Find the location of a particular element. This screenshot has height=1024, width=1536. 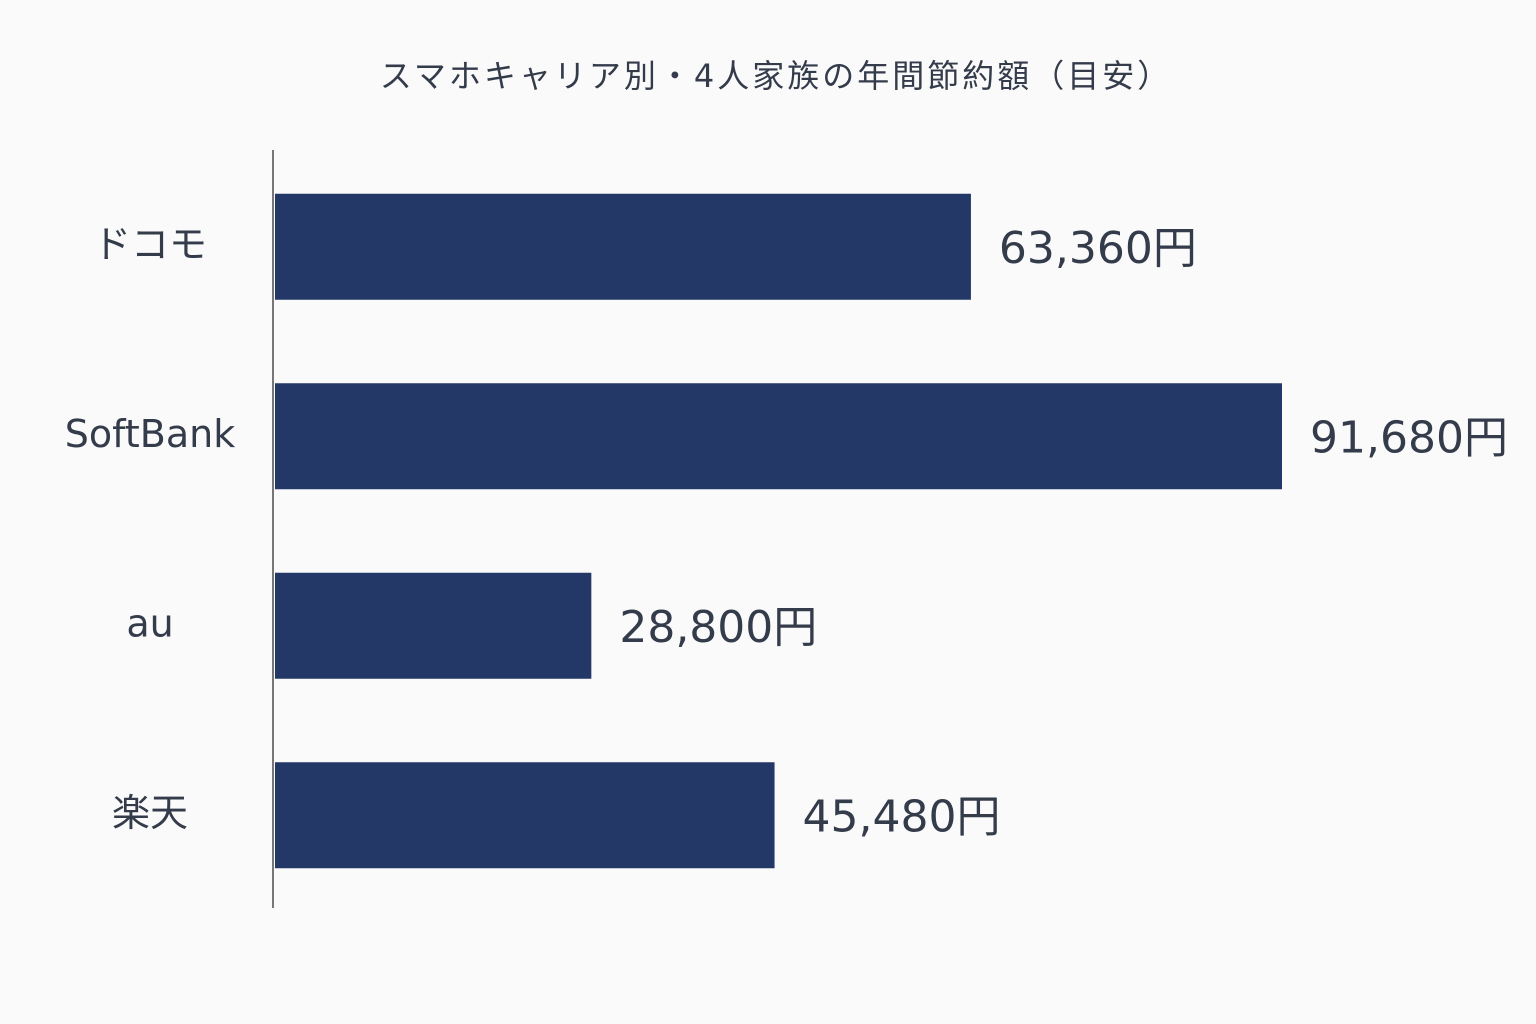

value-label: 63,360円 is located at coordinates (1098, 248).